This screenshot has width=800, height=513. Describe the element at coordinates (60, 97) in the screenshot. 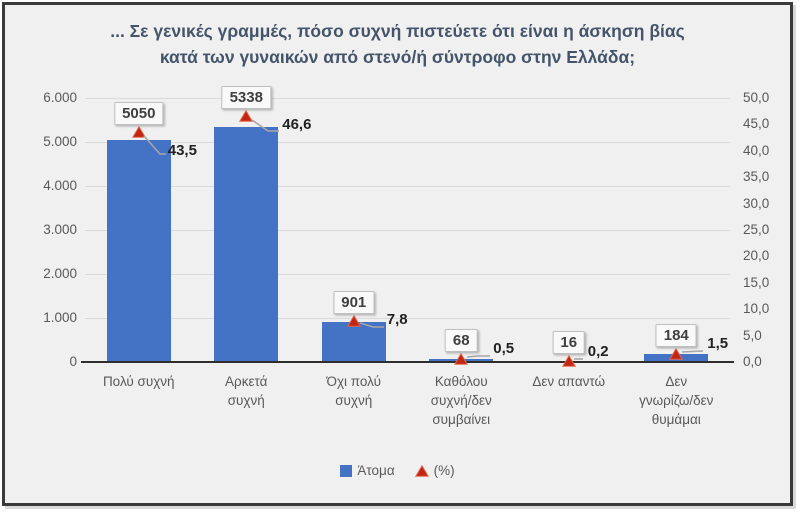

I see `y-axis-tick-label: 6.000` at that location.